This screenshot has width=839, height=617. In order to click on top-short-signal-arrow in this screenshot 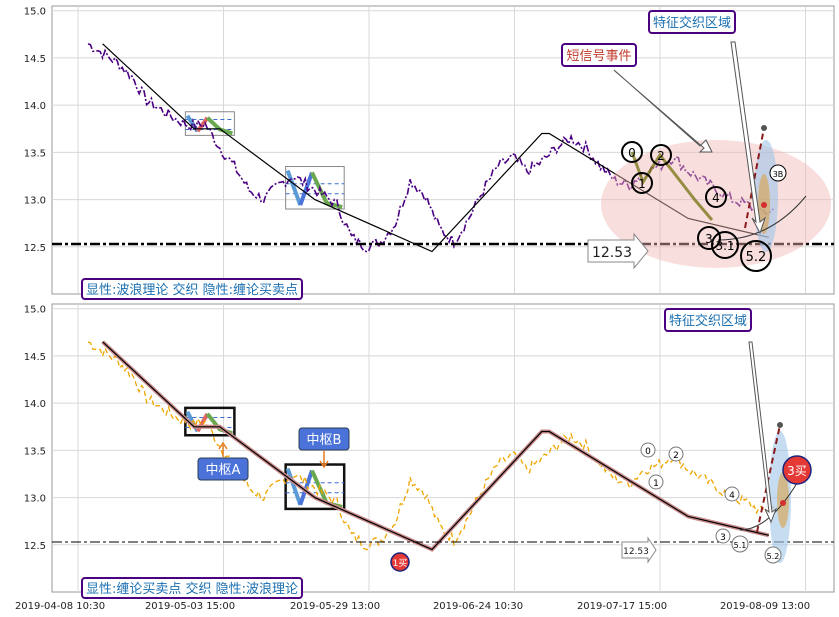, I will do `click(663, 111)`.